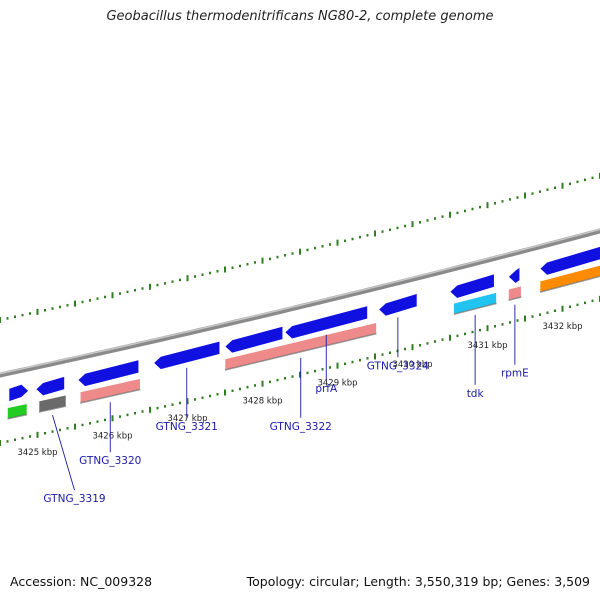 This screenshot has width=600, height=600. What do you see at coordinates (514, 275) in the screenshot?
I see `gene-g_rpmE_b` at bounding box center [514, 275].